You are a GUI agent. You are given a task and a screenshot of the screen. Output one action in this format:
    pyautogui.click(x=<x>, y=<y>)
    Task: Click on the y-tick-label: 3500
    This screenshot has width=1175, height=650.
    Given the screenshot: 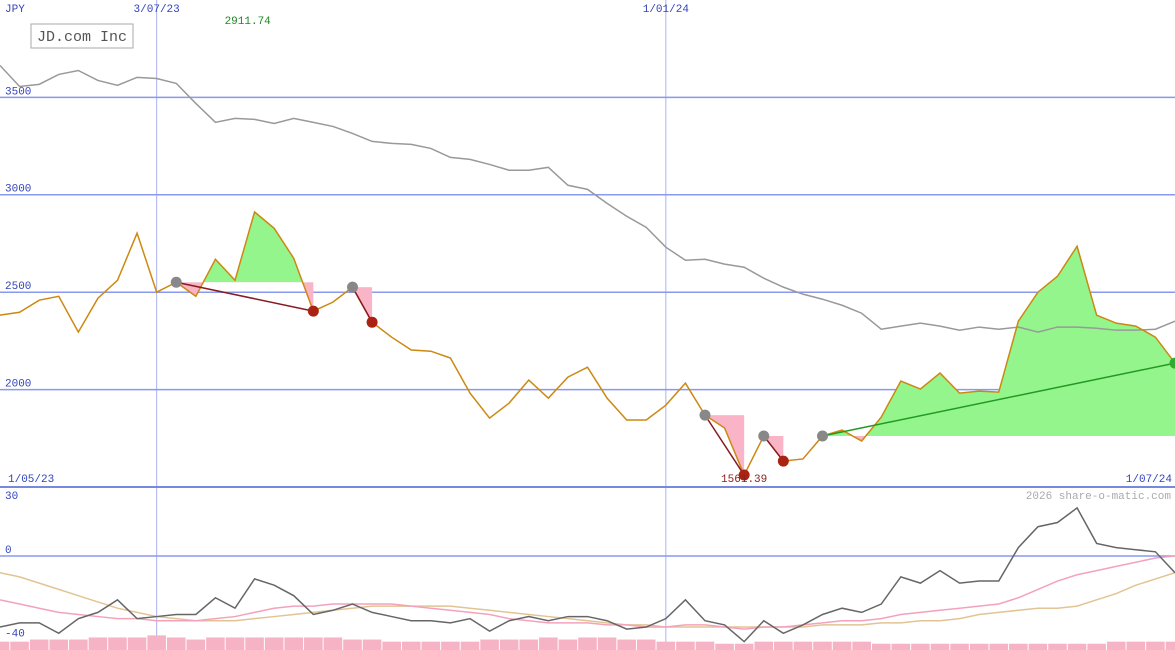 What is the action you would take?
    pyautogui.click(x=18, y=92)
    